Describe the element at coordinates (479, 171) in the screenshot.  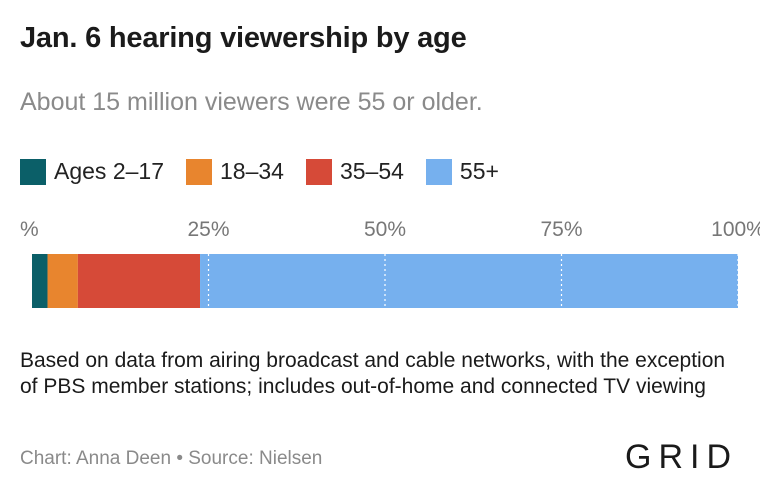
I see `legend-label: 55+` at that location.